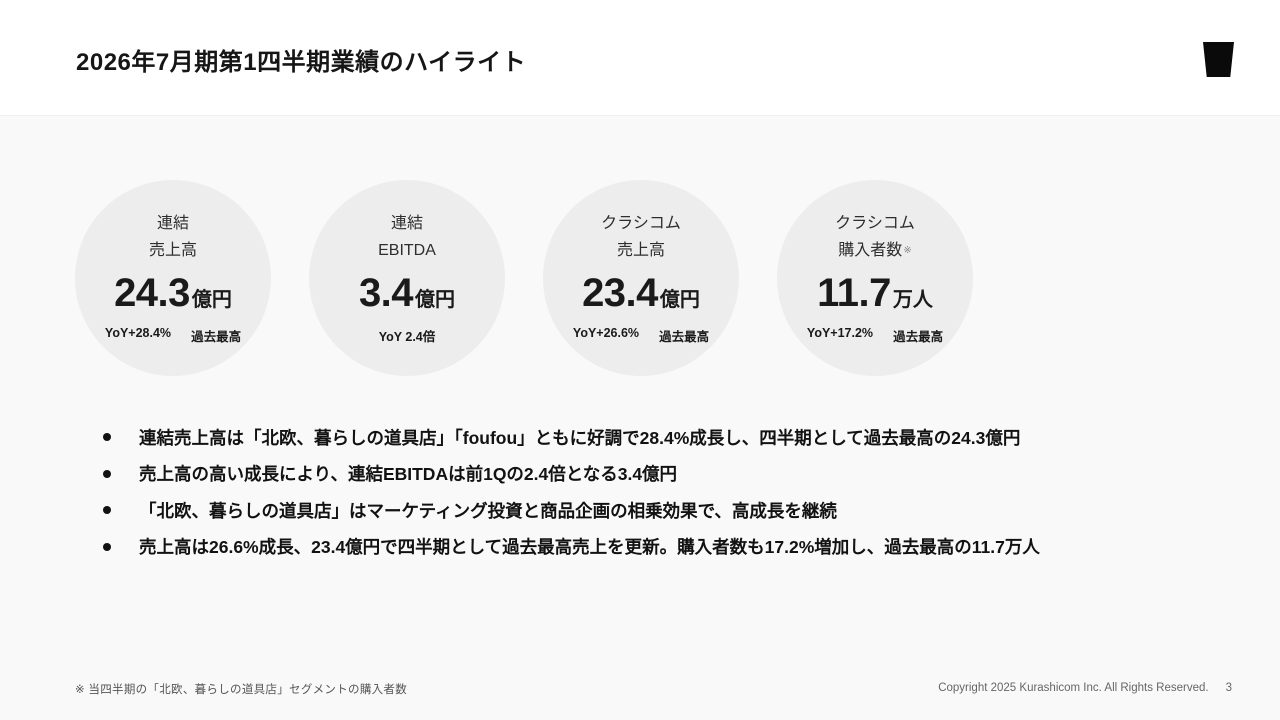  I want to click on kpi-yoy: YoY+28.4%, so click(138, 332).